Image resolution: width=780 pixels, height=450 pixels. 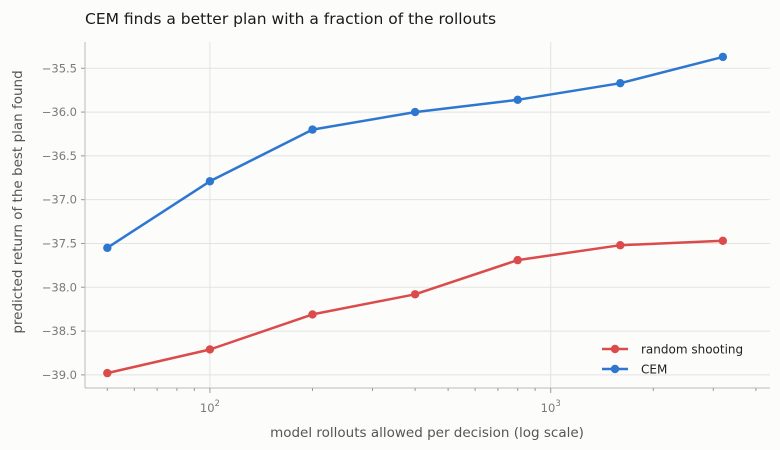 I want to click on y-tick-label: −38.0, so click(x=59, y=287).